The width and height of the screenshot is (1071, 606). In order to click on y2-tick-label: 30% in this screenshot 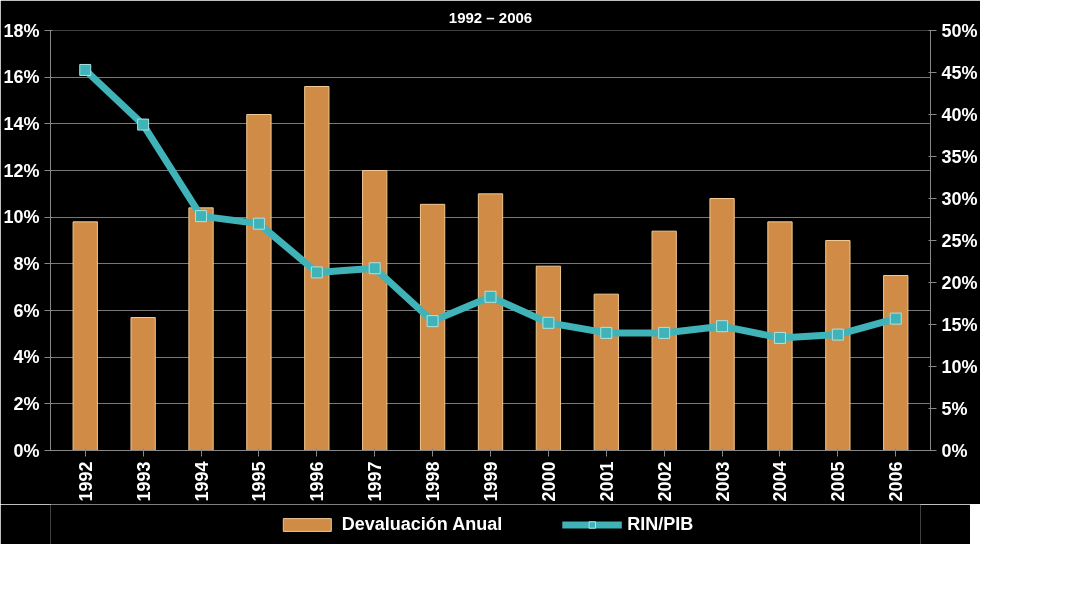, I will do `click(959, 198)`.